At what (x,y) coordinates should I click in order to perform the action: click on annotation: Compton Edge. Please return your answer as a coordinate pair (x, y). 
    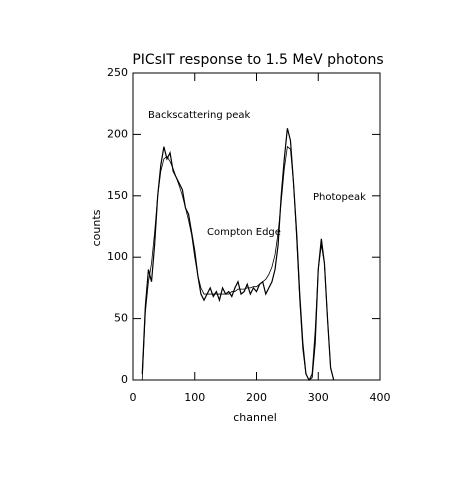
    Looking at the image, I should click on (244, 232).